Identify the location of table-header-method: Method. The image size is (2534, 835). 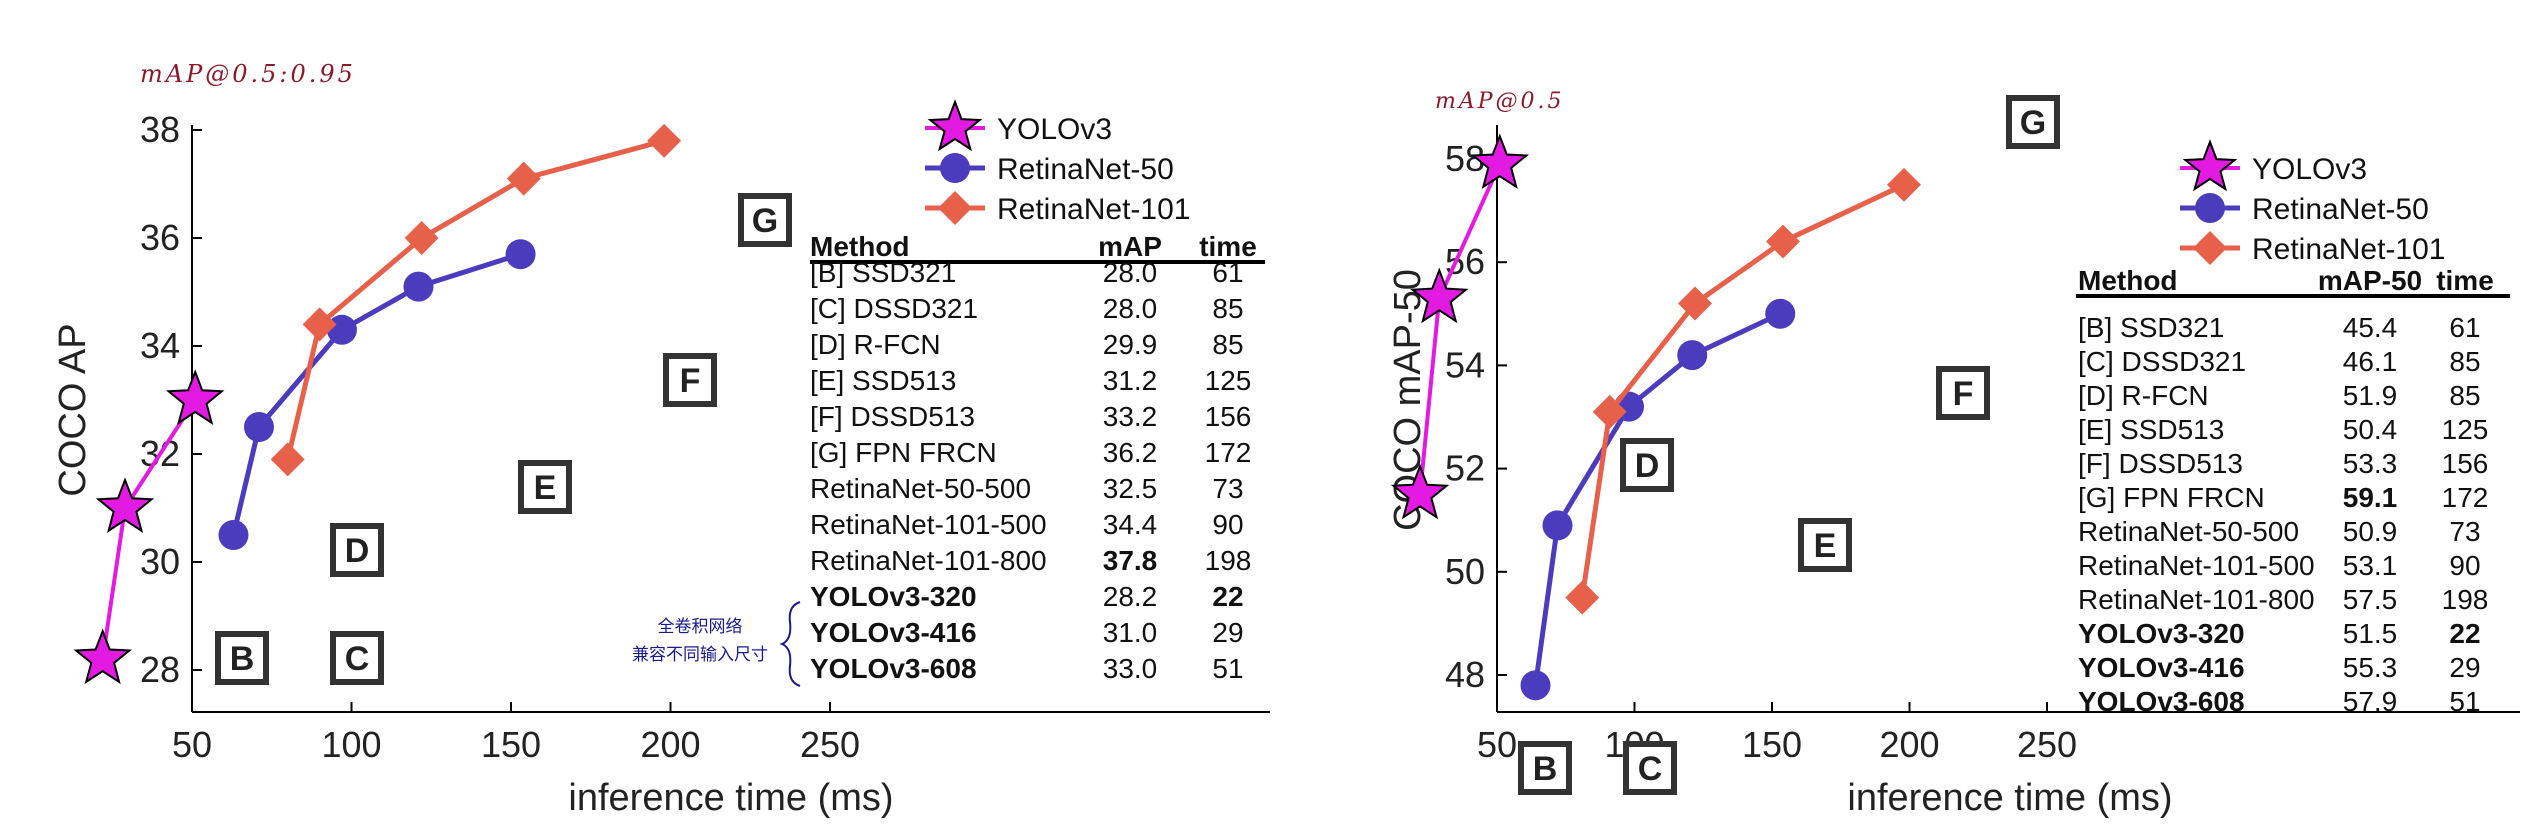
(2128, 280).